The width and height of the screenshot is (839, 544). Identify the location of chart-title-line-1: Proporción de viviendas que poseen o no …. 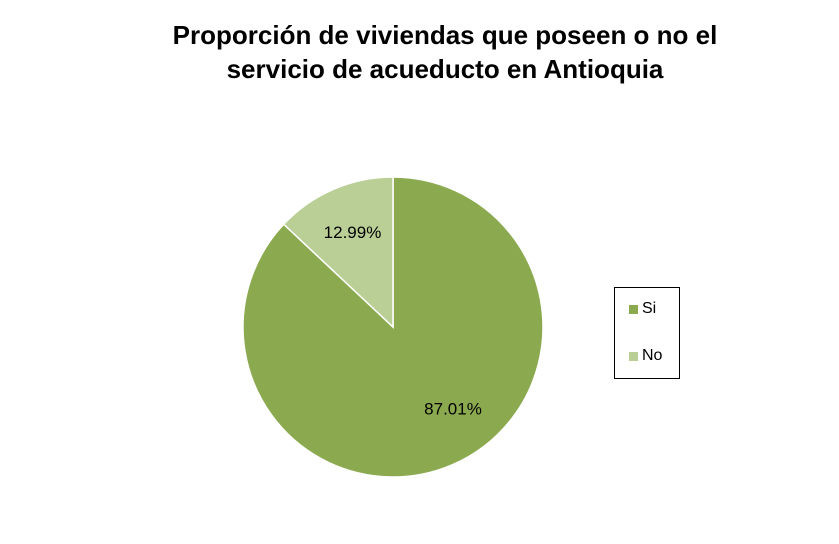
(445, 35).